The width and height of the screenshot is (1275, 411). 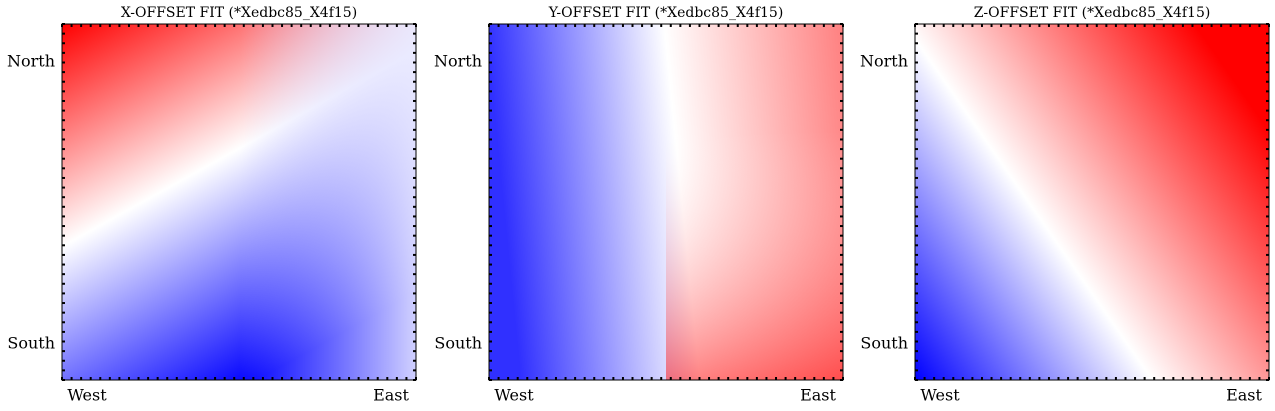 I want to click on panel-title: Y-OFFSET FIT (*Xedbc85_X4f15), so click(x=666, y=13).